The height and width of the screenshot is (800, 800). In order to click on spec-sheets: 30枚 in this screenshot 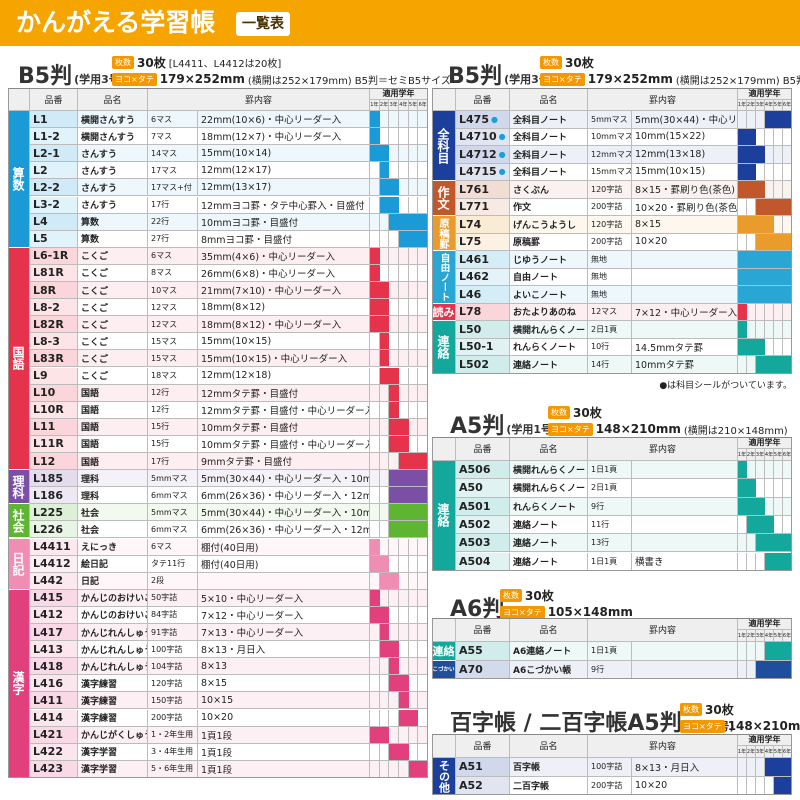, I will do `click(579, 62)`.